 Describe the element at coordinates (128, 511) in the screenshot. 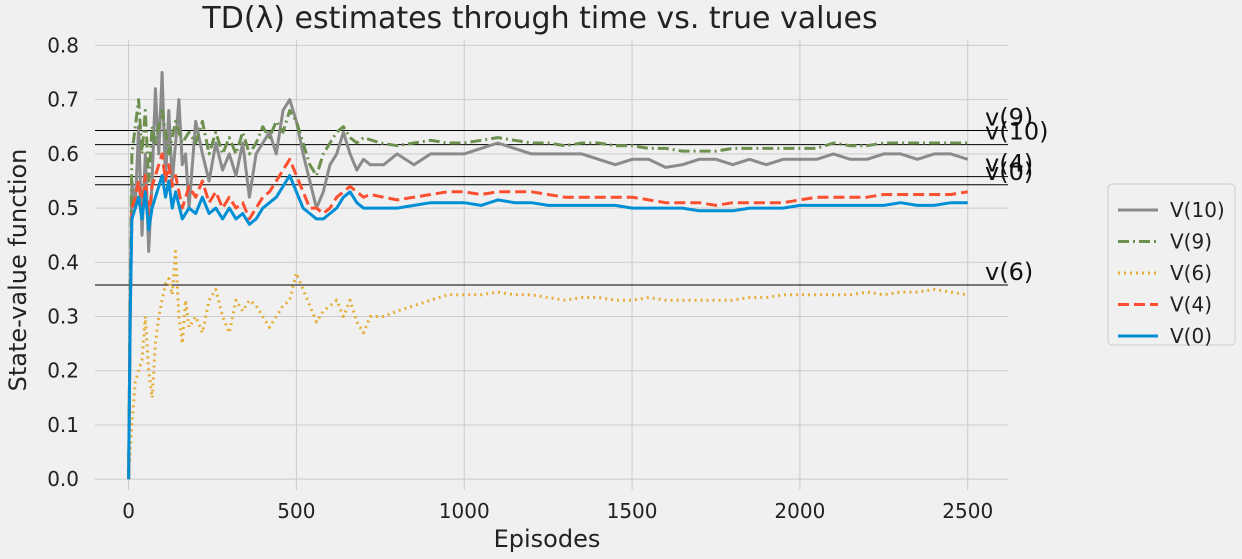

I see `x-tick-label: 0` at that location.